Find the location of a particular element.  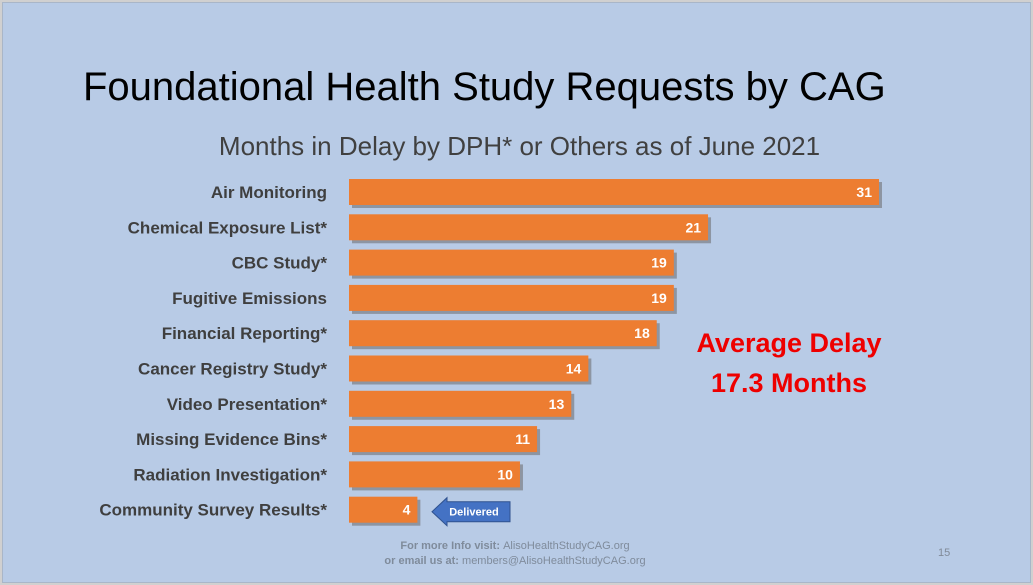

average-delay-label: Average Delay is located at coordinates (789, 343).